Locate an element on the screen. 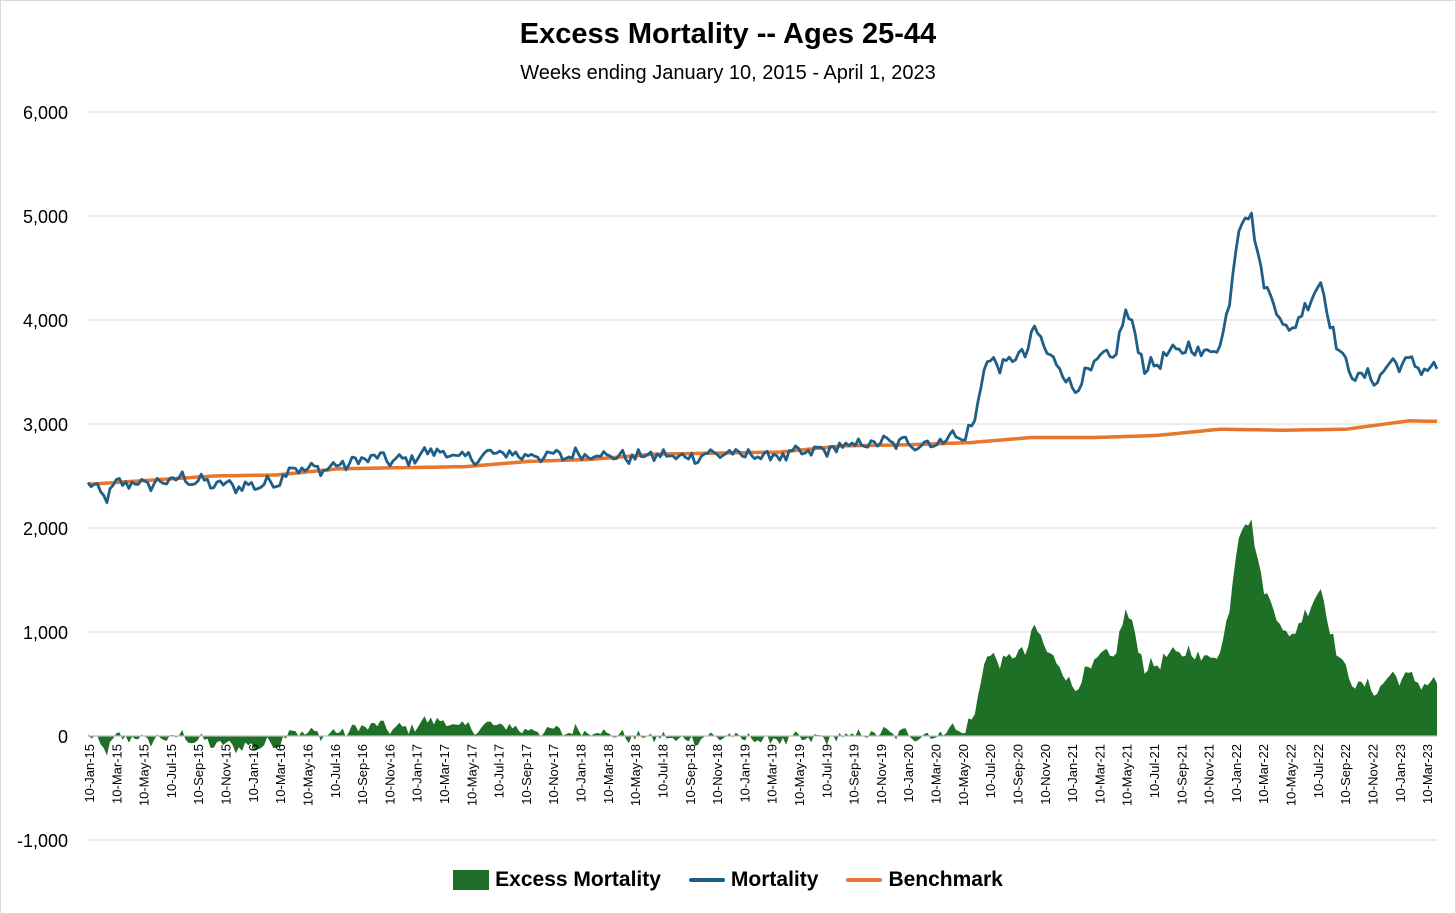 Image resolution: width=1456 pixels, height=914 pixels. x-tick-label: 10-Jul-19 is located at coordinates (826, 771).